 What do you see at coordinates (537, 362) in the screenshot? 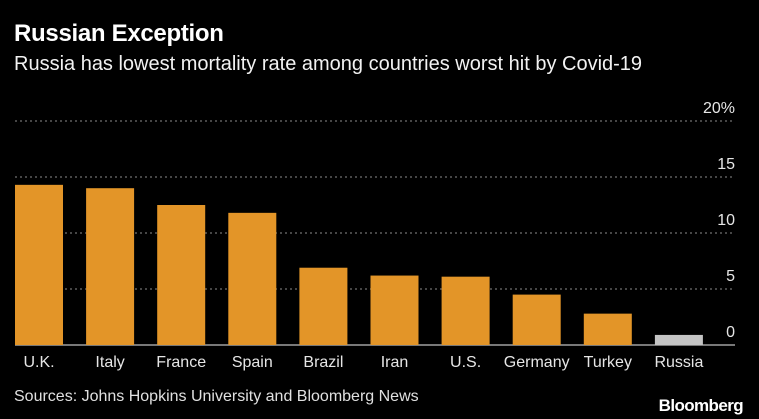
I see `x-tick-label: Germany` at bounding box center [537, 362].